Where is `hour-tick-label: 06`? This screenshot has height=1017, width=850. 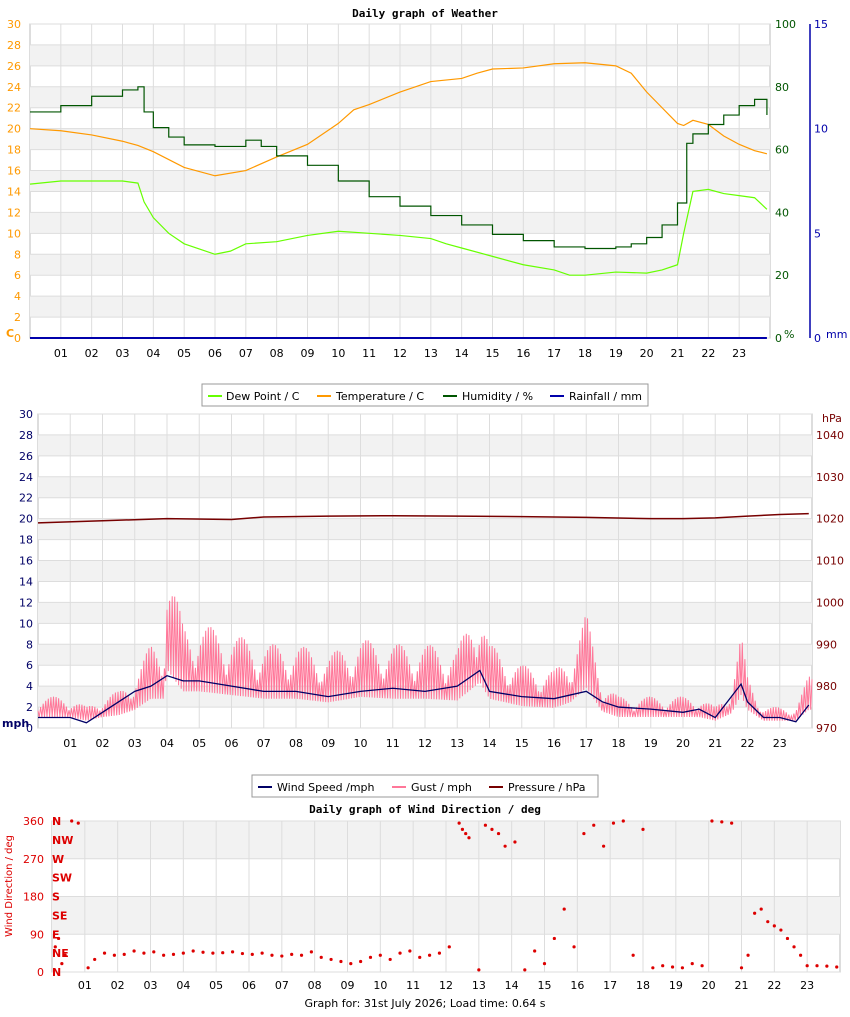
hour-tick-label: 06 is located at coordinates (232, 743).